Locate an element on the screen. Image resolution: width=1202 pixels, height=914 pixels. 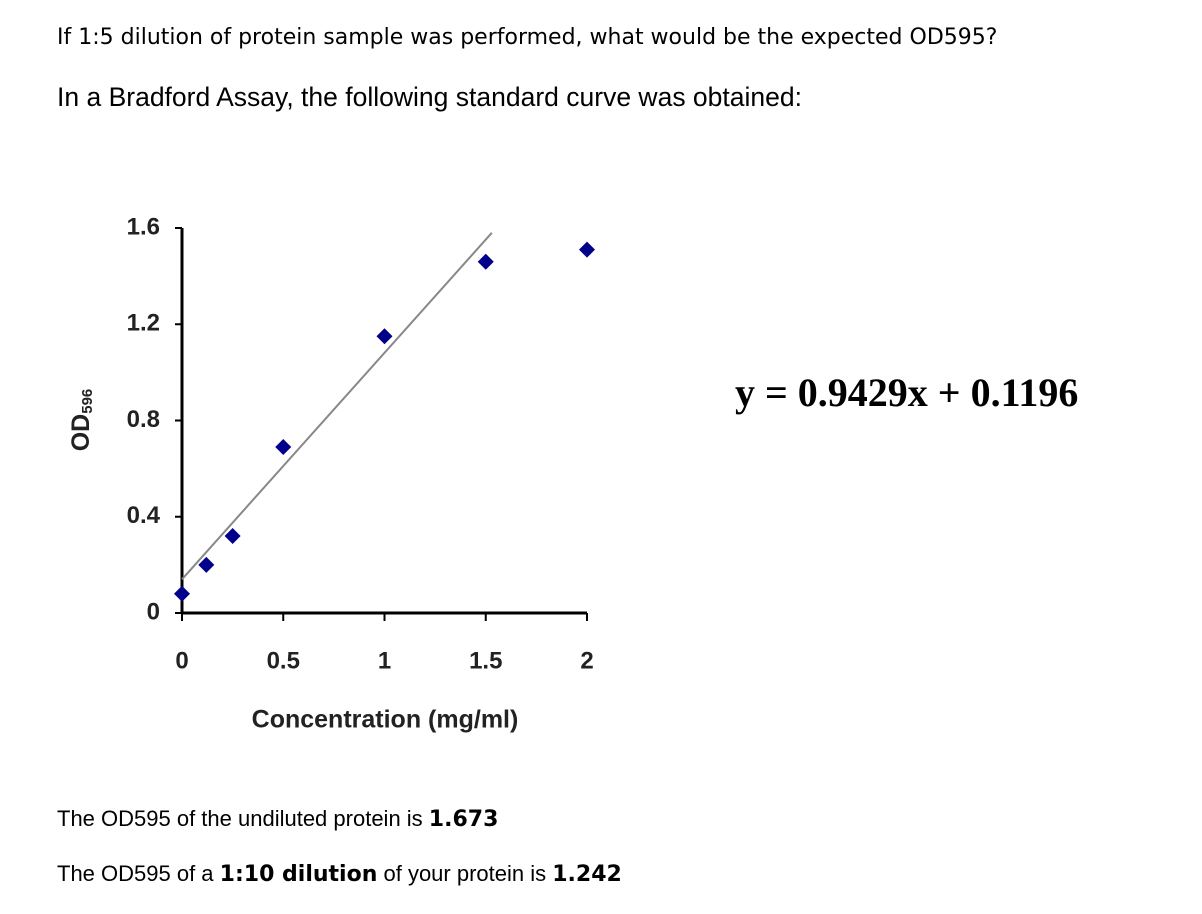
bold-value: 1:10 dilution is located at coordinates (299, 874).